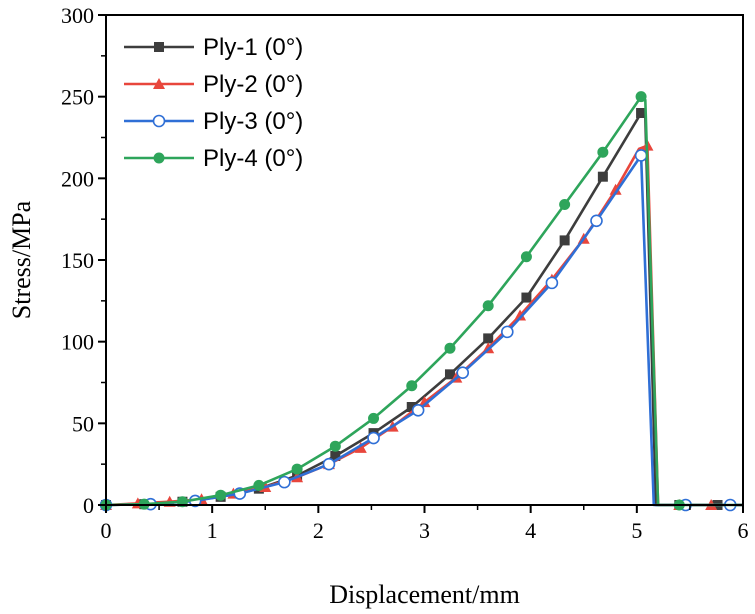  I want to click on x-tick-label: 1, so click(212, 530).